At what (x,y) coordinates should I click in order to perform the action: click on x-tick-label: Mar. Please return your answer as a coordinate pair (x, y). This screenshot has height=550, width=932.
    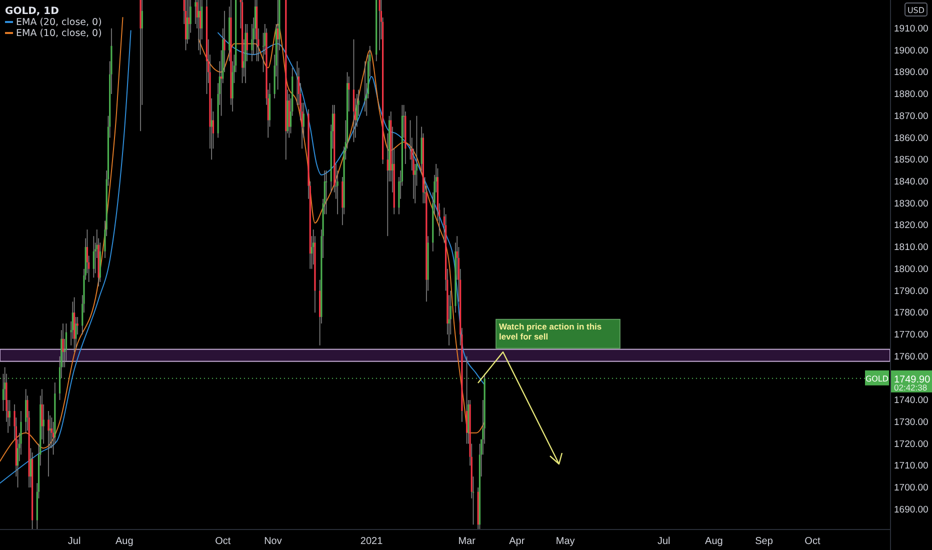
    Looking at the image, I should click on (467, 542).